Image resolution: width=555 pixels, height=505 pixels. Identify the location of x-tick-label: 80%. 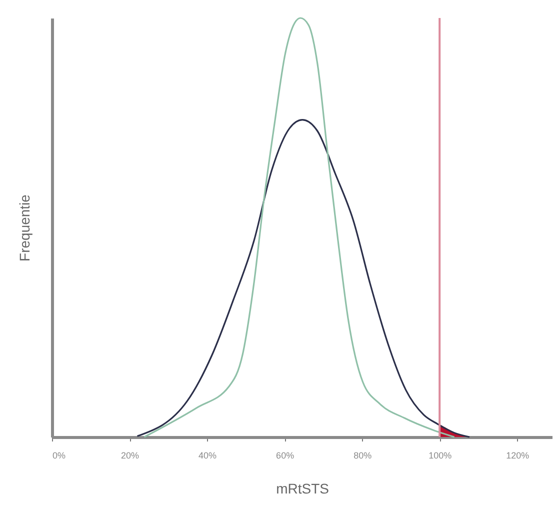
(363, 455).